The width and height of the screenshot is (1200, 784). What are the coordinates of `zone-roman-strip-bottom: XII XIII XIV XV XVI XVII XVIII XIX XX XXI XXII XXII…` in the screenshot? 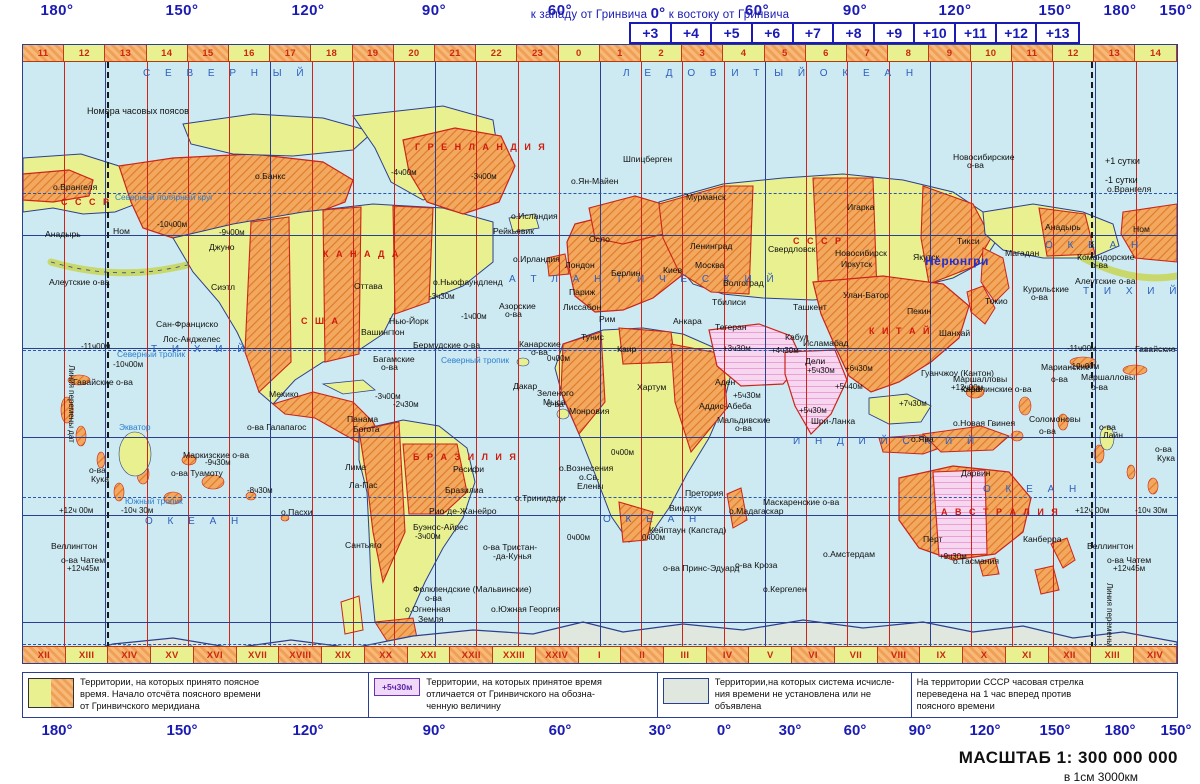 It's located at (600, 654).